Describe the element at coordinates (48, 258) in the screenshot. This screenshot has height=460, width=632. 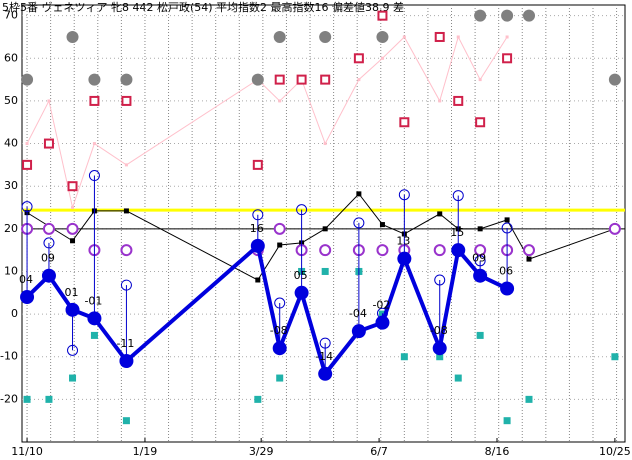
I see `data-label: 09` at that location.